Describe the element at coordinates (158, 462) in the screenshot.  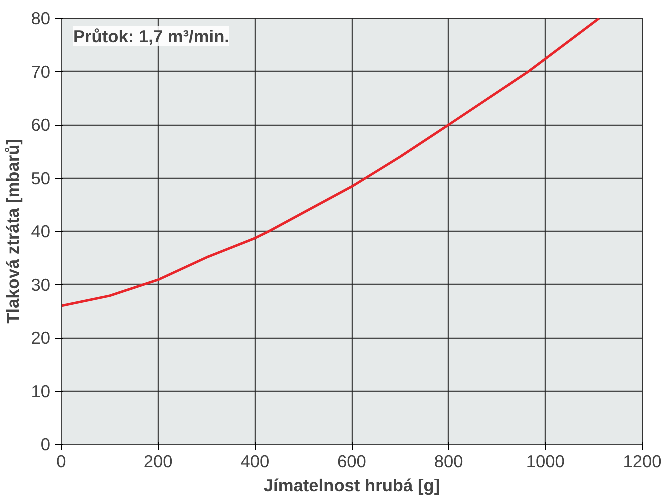
I see `x-tick-label: 200` at that location.